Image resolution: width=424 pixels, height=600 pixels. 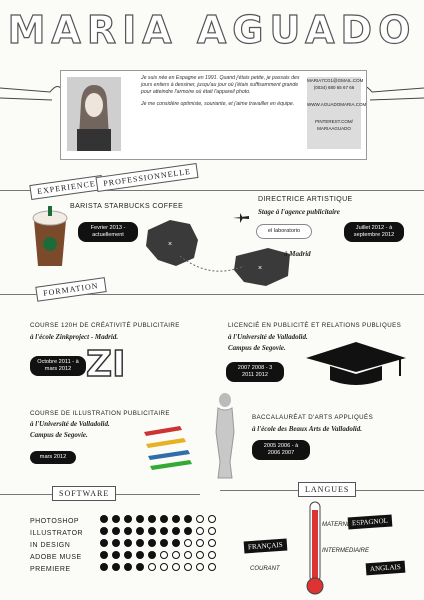 What do you see at coordinates (105, 364) in the screenshot?
I see `zi-logo: ZI` at bounding box center [105, 364].